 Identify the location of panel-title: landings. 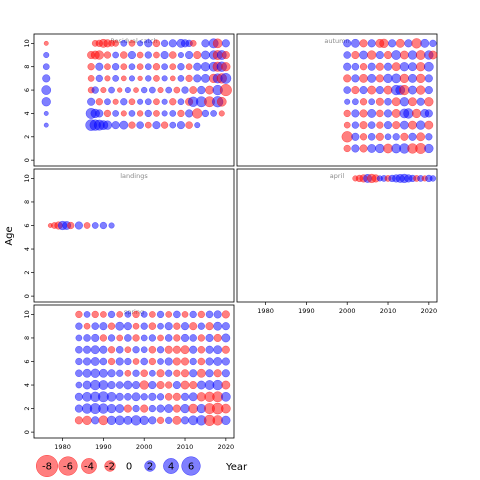
(134, 176).